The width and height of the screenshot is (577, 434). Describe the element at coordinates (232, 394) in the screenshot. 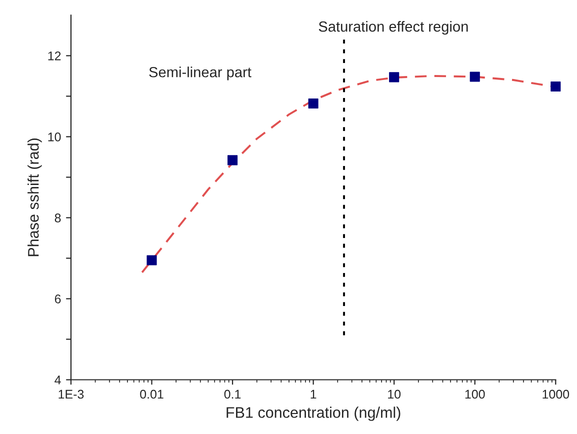

I see `x-tick-label: 0.1` at that location.